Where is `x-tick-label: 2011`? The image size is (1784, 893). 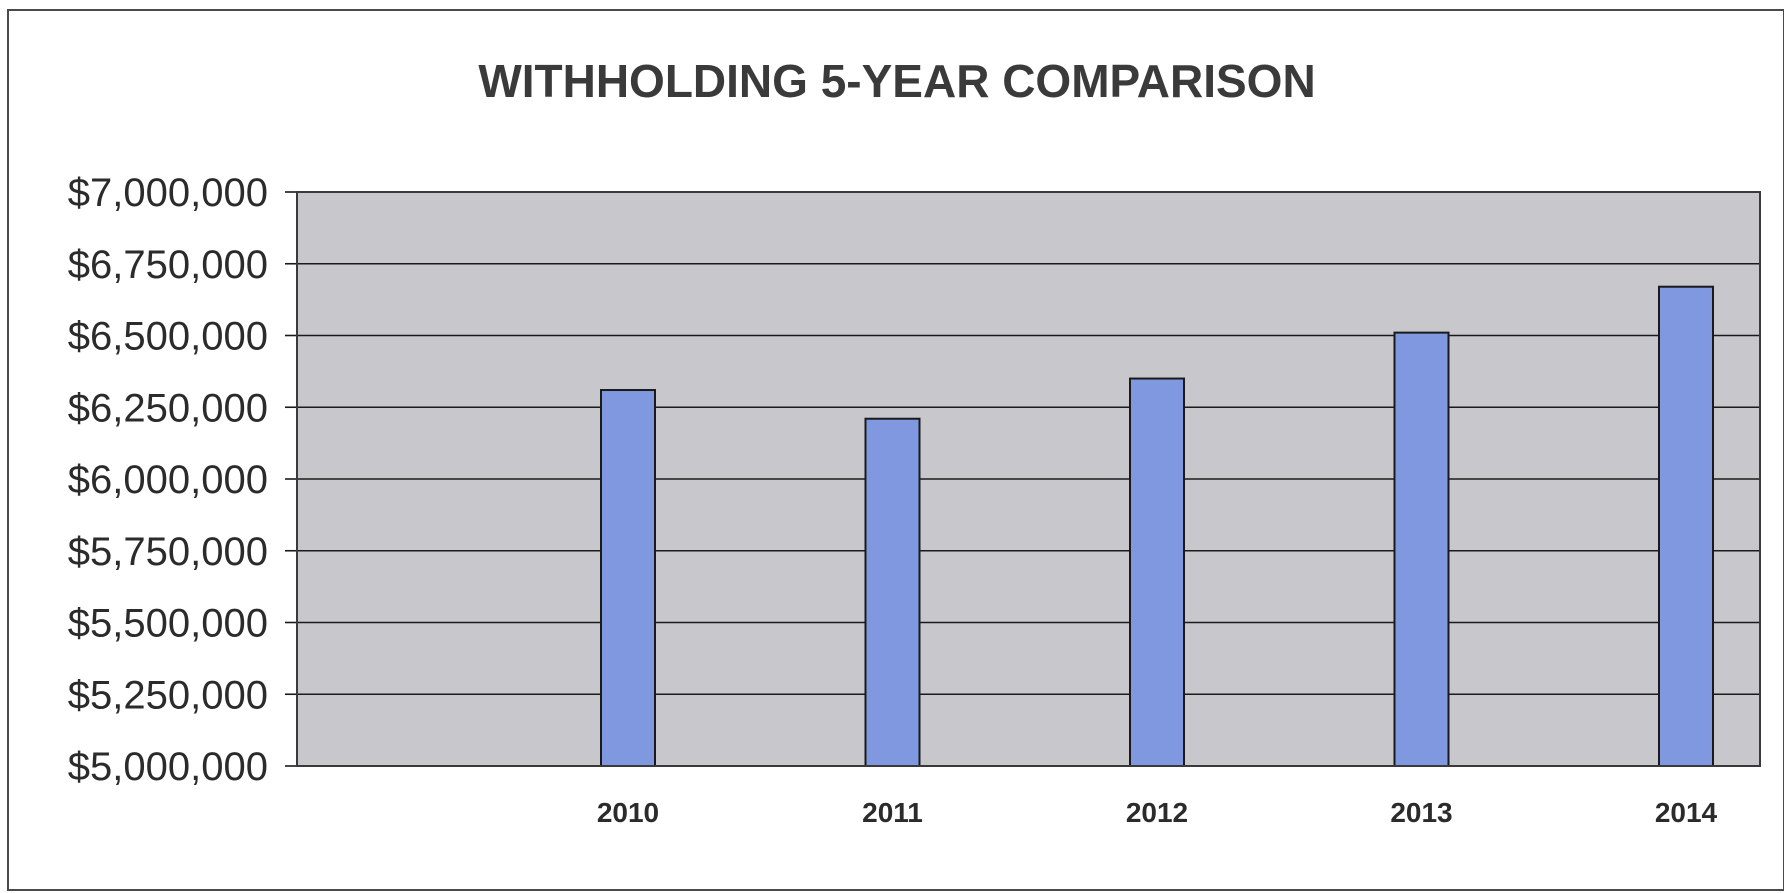
x-tick-label: 2011 is located at coordinates (892, 812).